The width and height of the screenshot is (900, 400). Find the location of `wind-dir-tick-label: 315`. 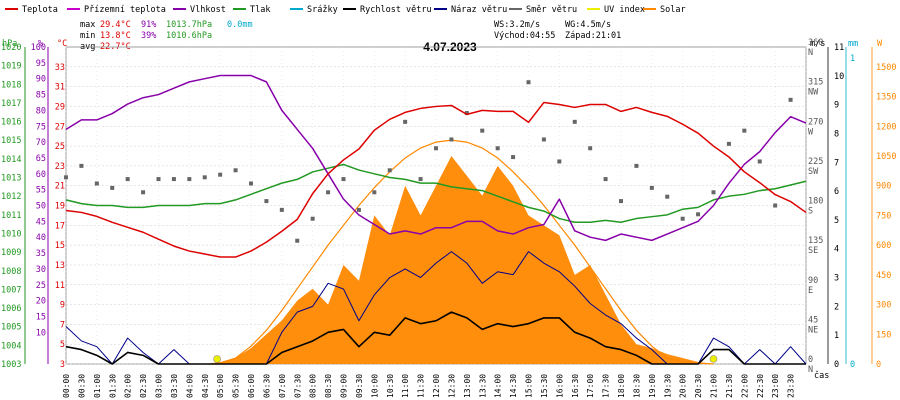

wind-dir-tick-label: 315 is located at coordinates (815, 83).